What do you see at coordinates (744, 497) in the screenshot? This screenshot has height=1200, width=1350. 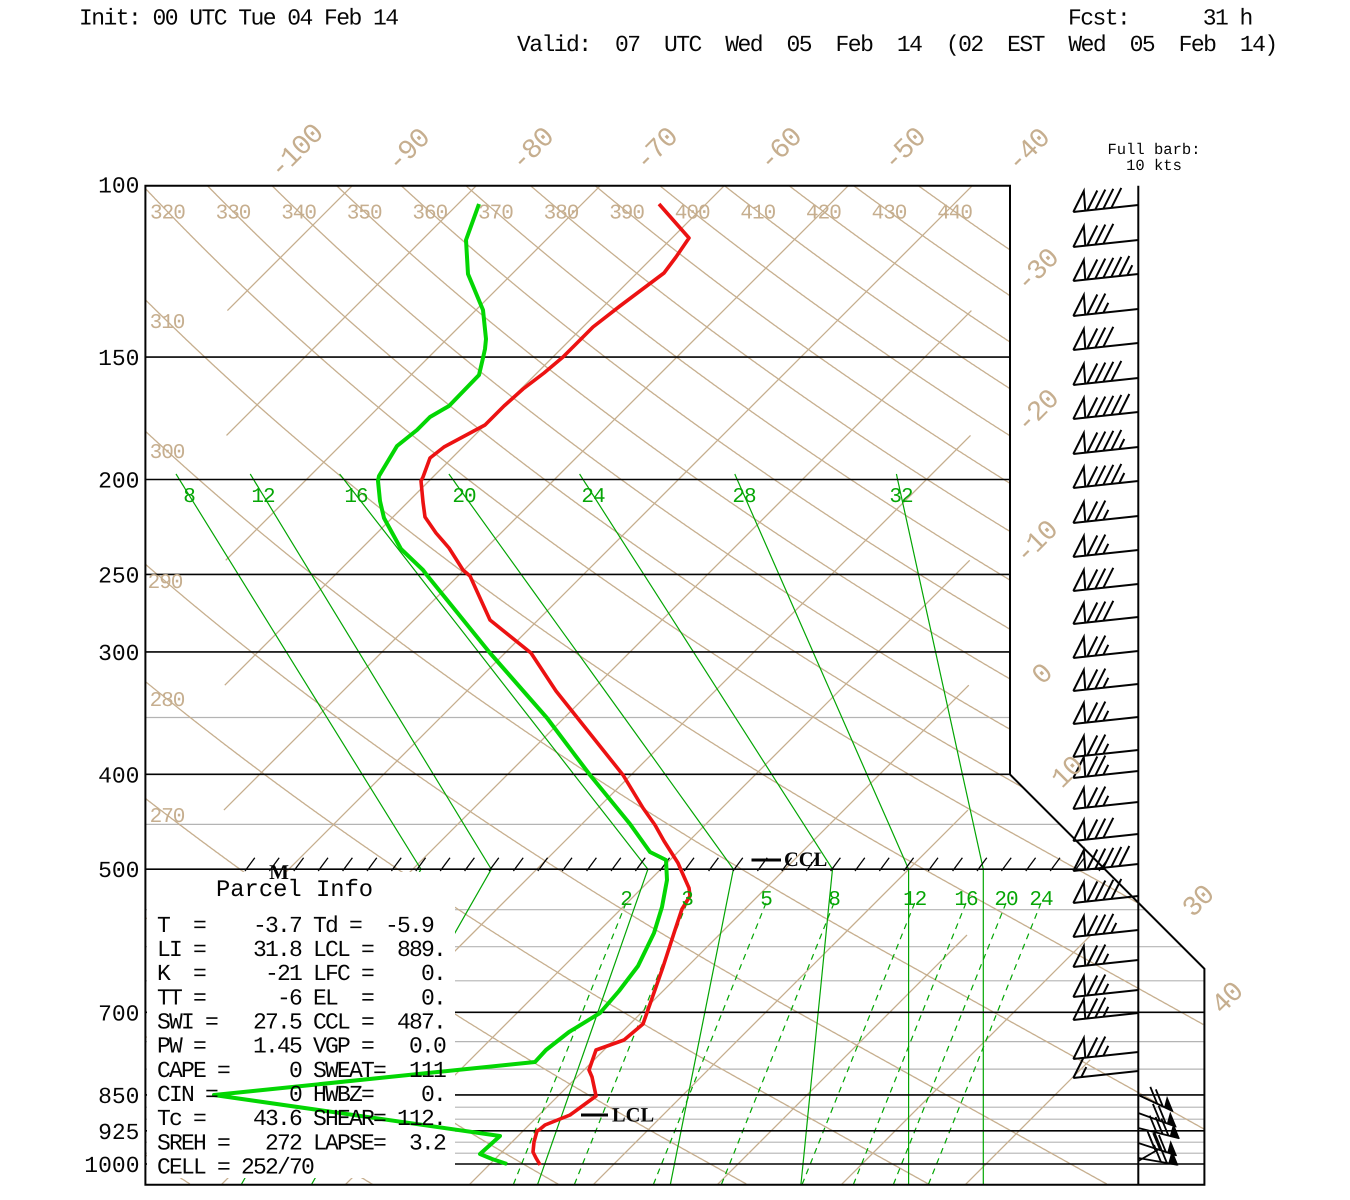 I see `svg-text: 28` at bounding box center [744, 497].